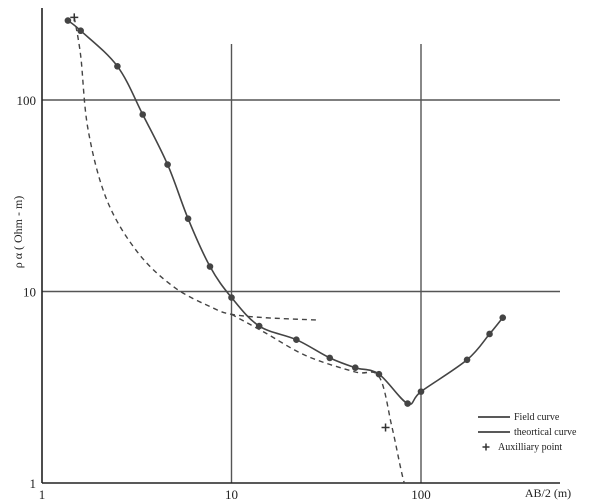 The width and height of the screenshot is (600, 503). What do you see at coordinates (27, 100) in the screenshot?
I see `y-tick-label: 100` at bounding box center [27, 100].